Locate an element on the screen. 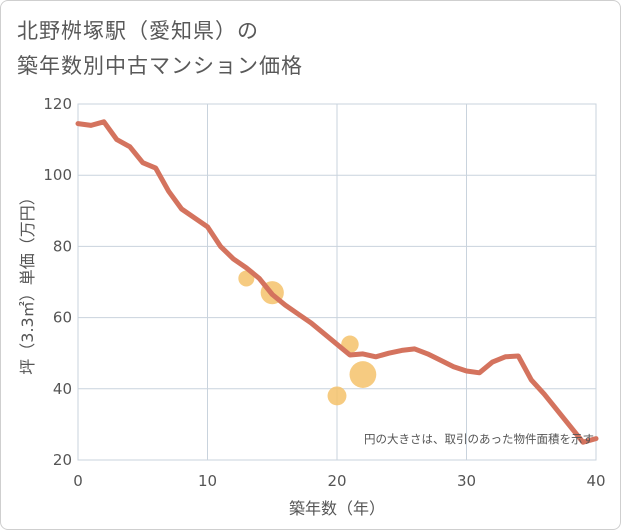  x-tick-label: 0 is located at coordinates (78, 481).